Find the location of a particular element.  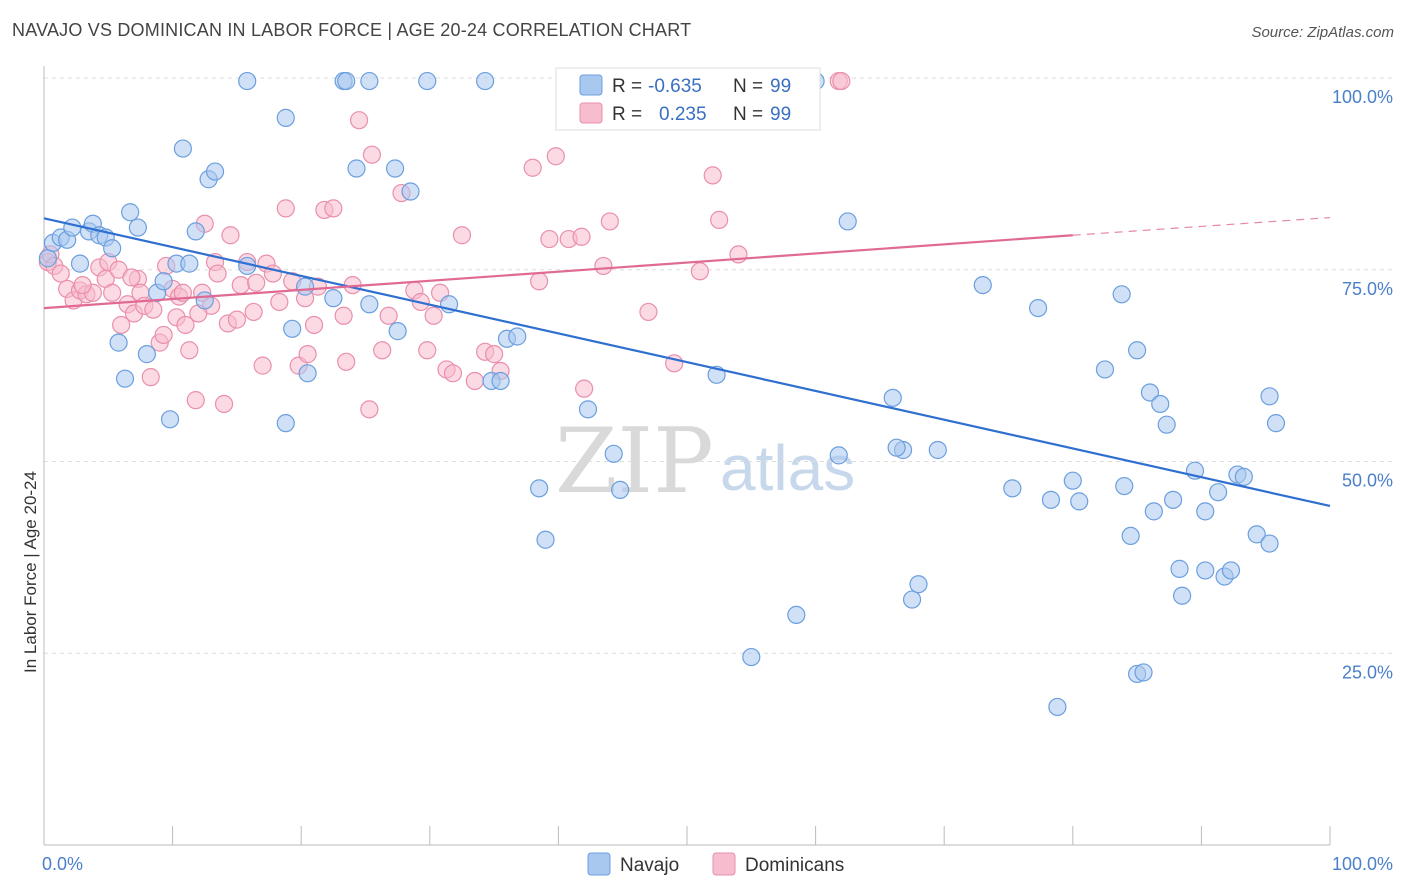

legend-swatch-dominican is located at coordinates (591, 113).